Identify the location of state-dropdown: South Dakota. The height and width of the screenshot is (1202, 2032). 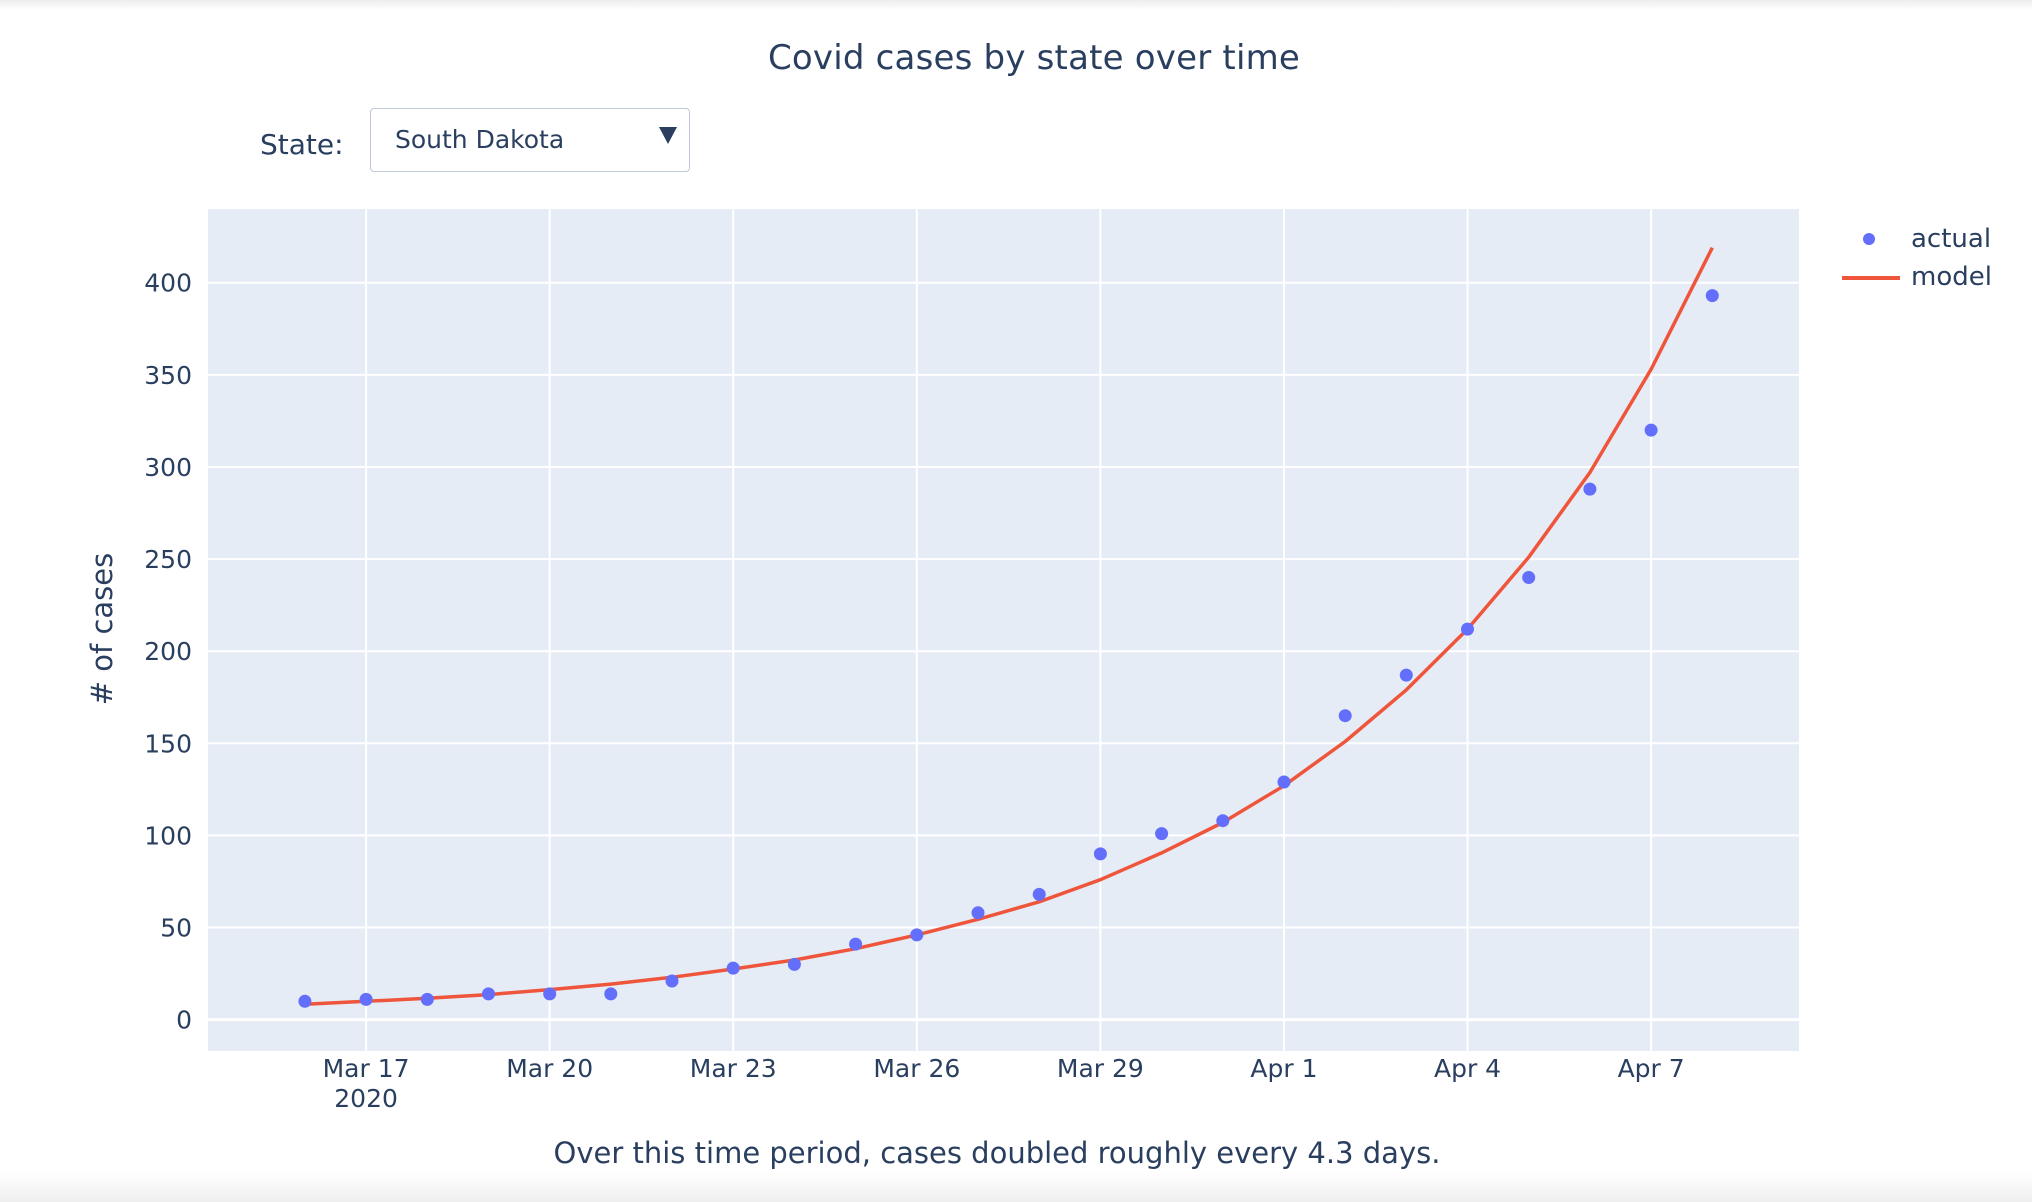
(530, 140).